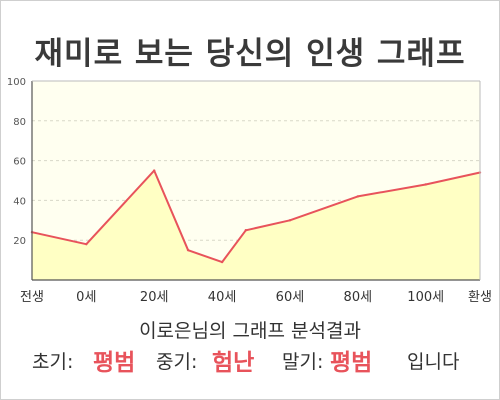 The width and height of the screenshot is (500, 400). I want to click on mid-value: 험난, so click(233, 363).